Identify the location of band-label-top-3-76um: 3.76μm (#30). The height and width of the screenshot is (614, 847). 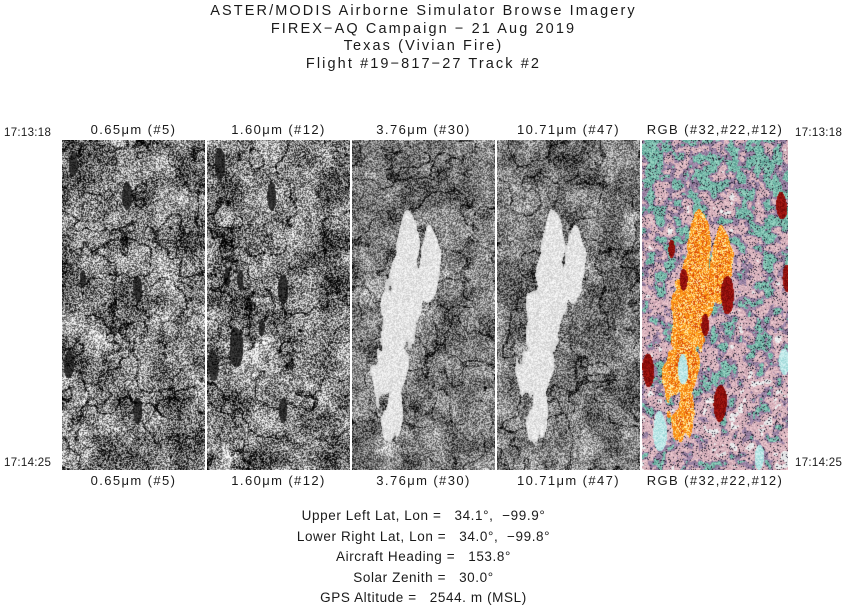
(423, 129).